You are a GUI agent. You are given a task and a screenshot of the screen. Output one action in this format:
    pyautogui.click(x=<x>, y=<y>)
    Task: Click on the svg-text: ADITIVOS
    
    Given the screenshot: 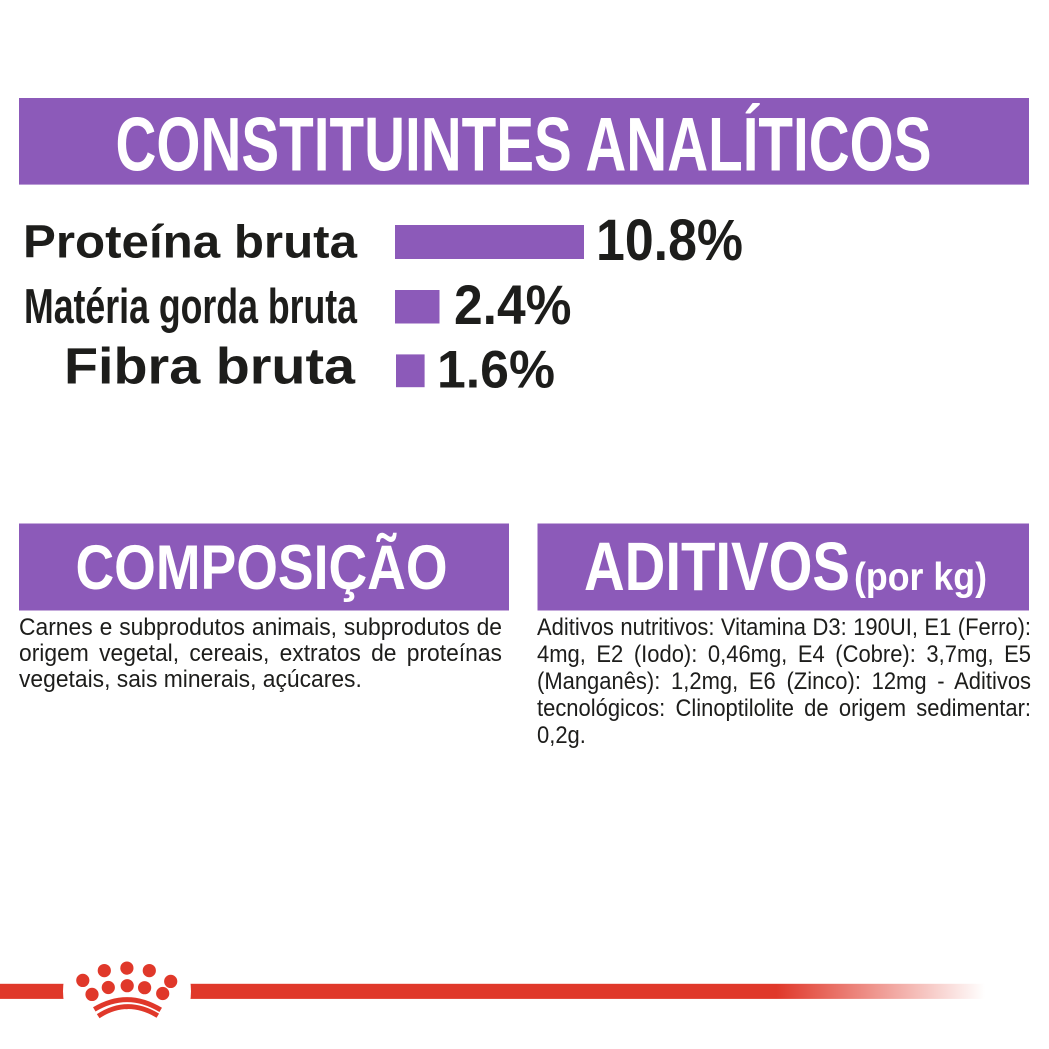 What is the action you would take?
    pyautogui.click(x=717, y=566)
    